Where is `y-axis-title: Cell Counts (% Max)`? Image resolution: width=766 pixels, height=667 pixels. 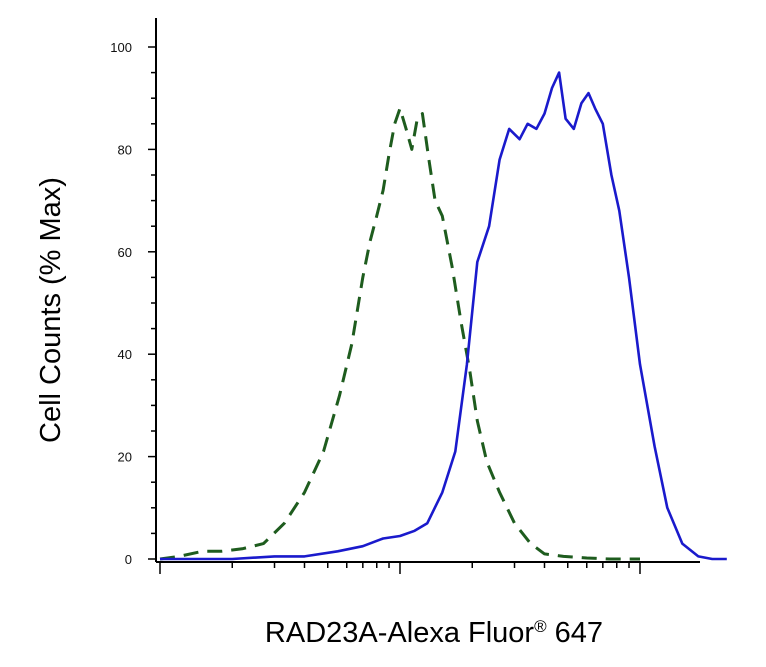 y-axis-title: Cell Counts (% Max) is located at coordinates (51, 310).